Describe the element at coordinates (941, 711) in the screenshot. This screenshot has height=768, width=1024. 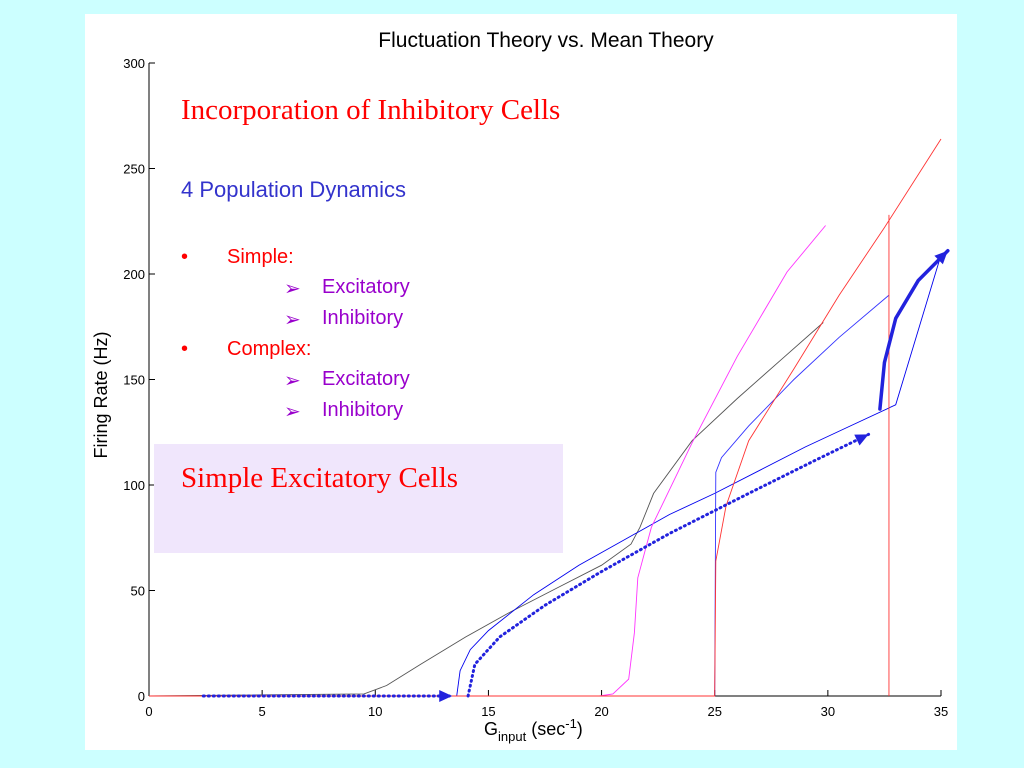
I see `x-tick-label: 35` at that location.